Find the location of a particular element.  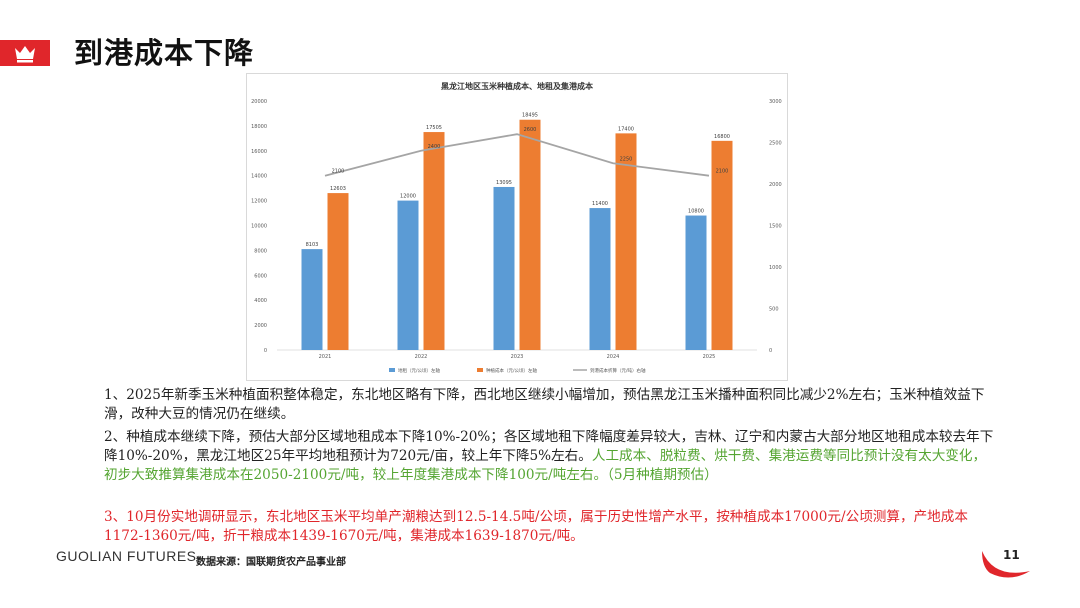

x-tick-label: 2025 is located at coordinates (709, 357).